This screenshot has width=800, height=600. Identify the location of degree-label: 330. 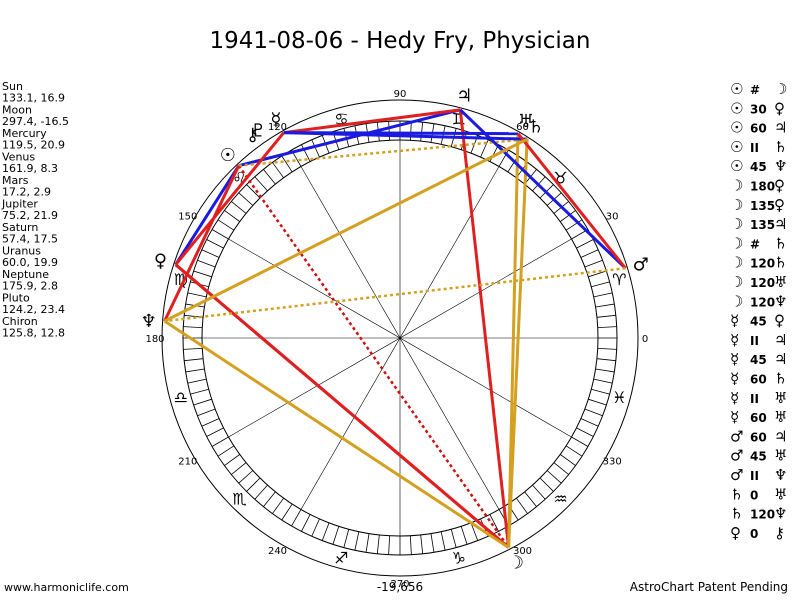
(612, 462).